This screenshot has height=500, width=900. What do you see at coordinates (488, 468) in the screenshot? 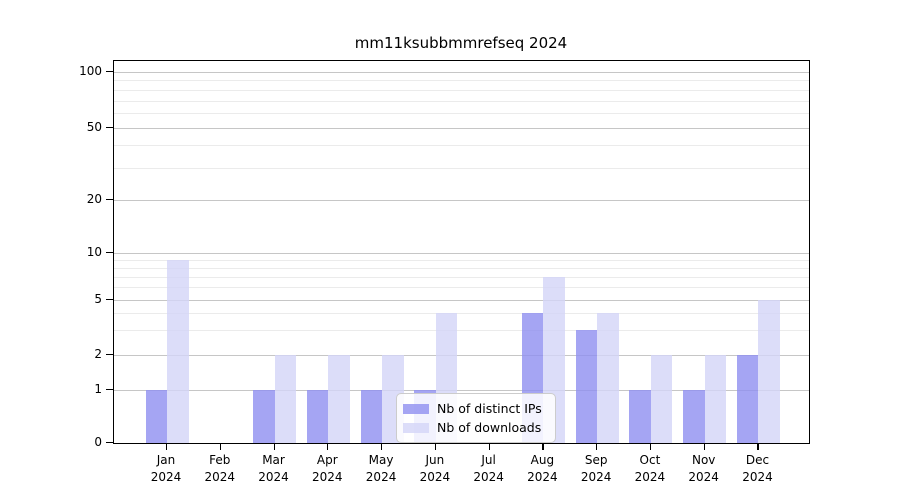
I see `x-tick-label-jul: Jul 2024` at bounding box center [488, 468].